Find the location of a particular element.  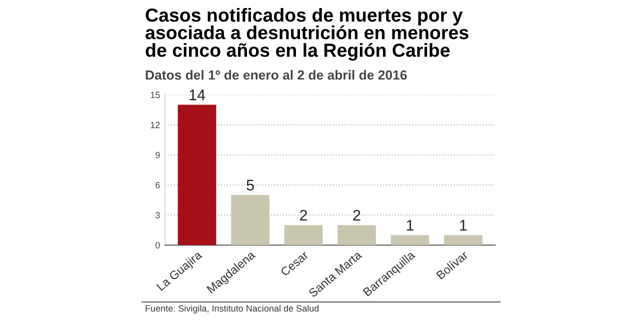

chart-subtitle: Datos del 1º de enero al 2 de abril de 2016 is located at coordinates (276, 75).